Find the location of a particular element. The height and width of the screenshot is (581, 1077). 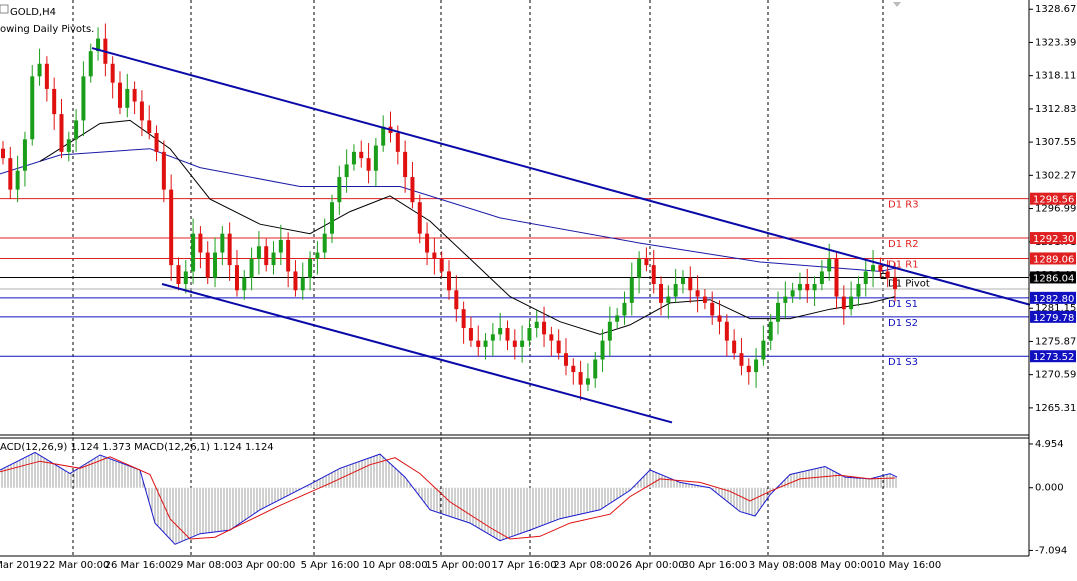

x-tick-label: 15 Apr 00:00 is located at coordinates (457, 565).